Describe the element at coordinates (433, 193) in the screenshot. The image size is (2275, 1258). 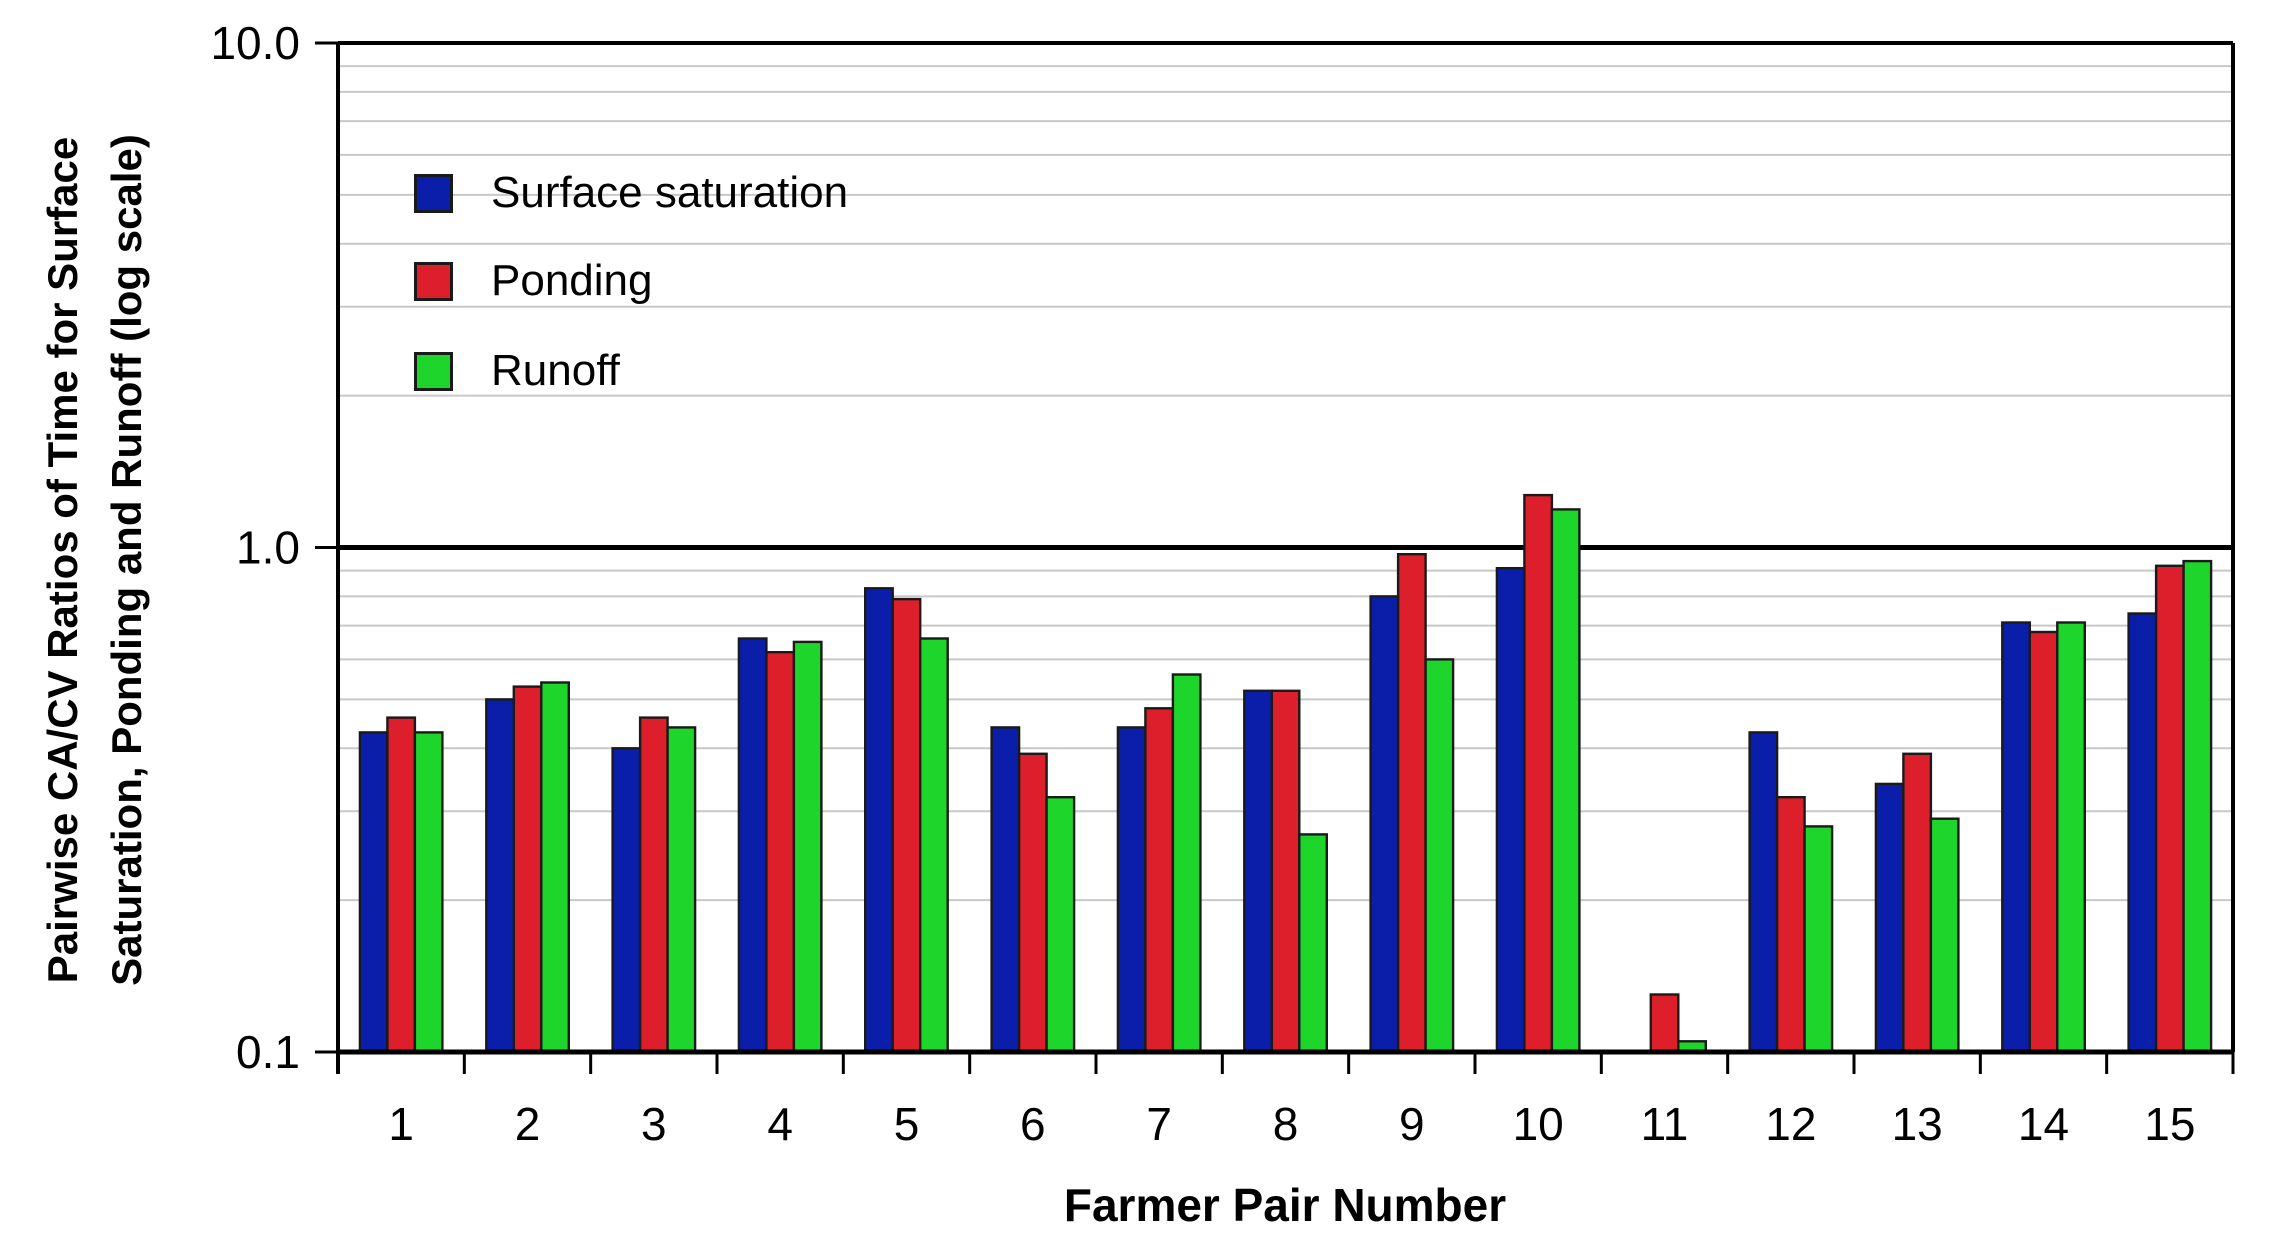
I see `legend-swatch-surface-saturation-icon` at that location.